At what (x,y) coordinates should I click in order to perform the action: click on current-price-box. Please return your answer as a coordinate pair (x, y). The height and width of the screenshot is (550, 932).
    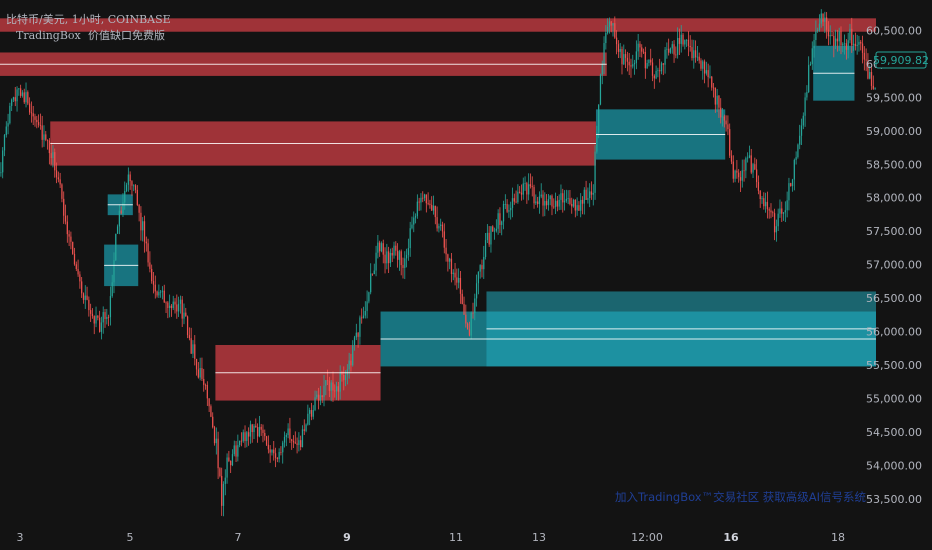
    Looking at the image, I should click on (901, 60).